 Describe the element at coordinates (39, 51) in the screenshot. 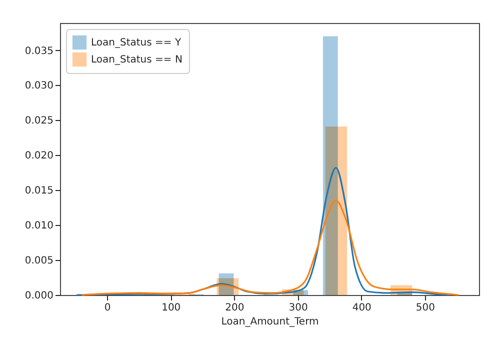

I see `y-tick-label: 0.035` at that location.